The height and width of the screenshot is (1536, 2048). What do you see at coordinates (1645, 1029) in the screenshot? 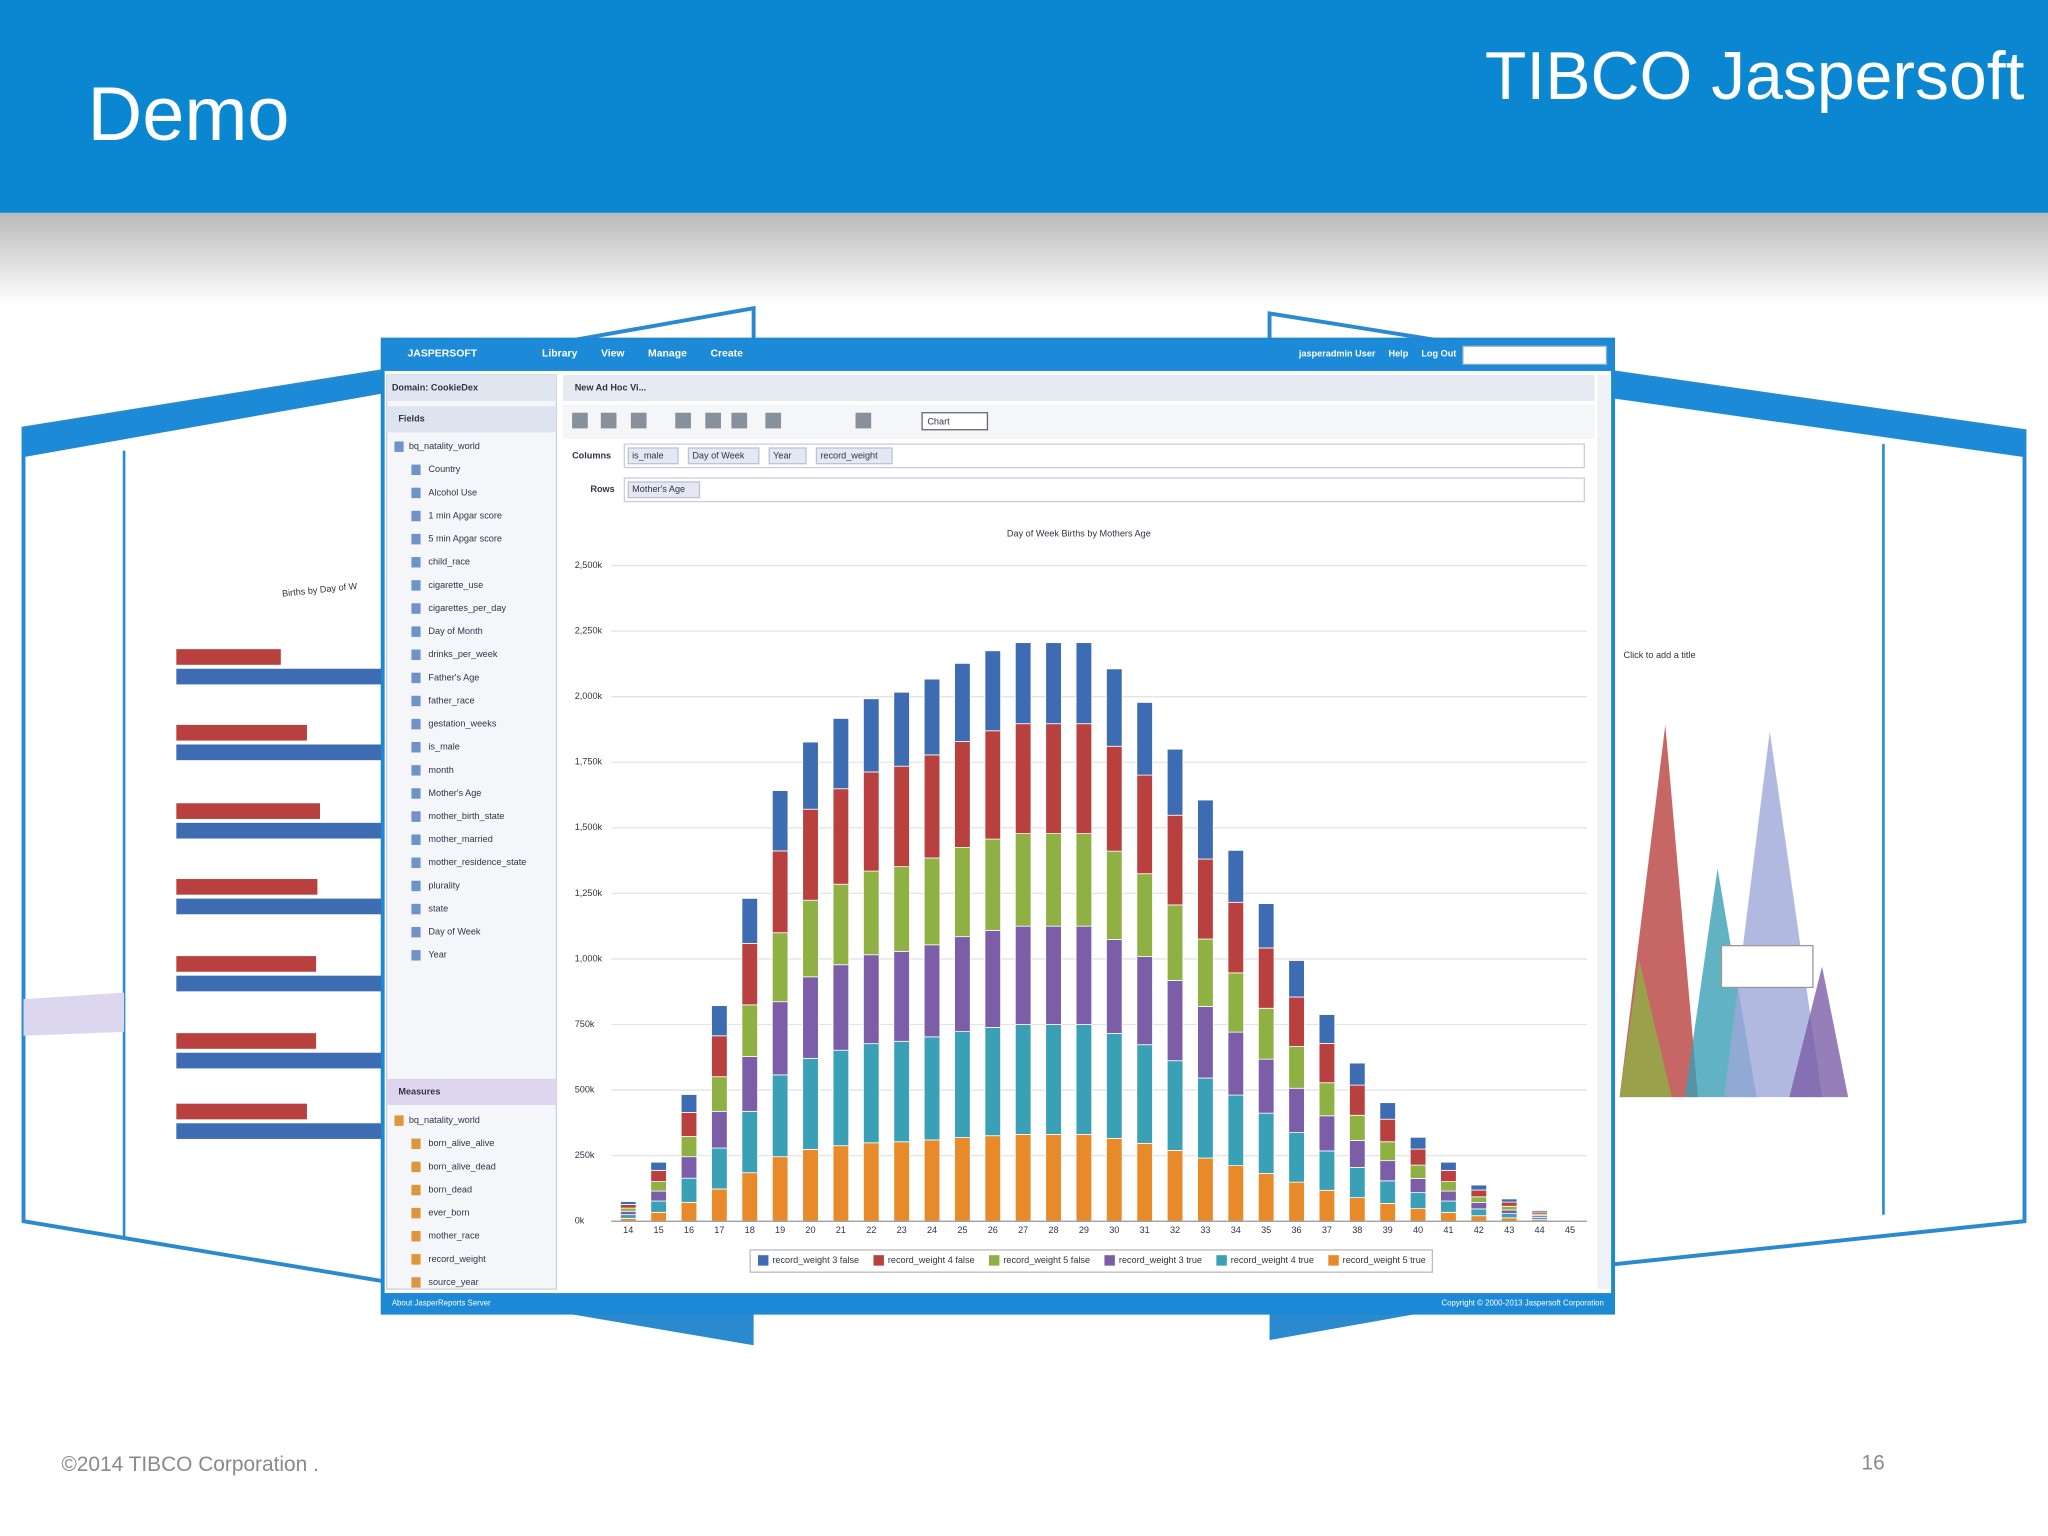
I see `right-area` at bounding box center [1645, 1029].